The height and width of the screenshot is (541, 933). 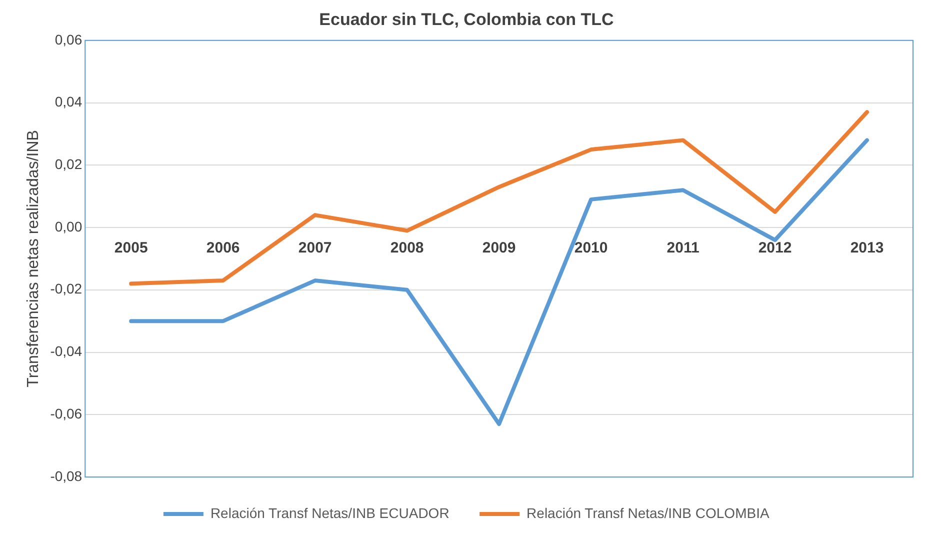 What do you see at coordinates (466, 19) in the screenshot?
I see `chart-title: Ecuador sin TLC, Colombia con TLC` at bounding box center [466, 19].